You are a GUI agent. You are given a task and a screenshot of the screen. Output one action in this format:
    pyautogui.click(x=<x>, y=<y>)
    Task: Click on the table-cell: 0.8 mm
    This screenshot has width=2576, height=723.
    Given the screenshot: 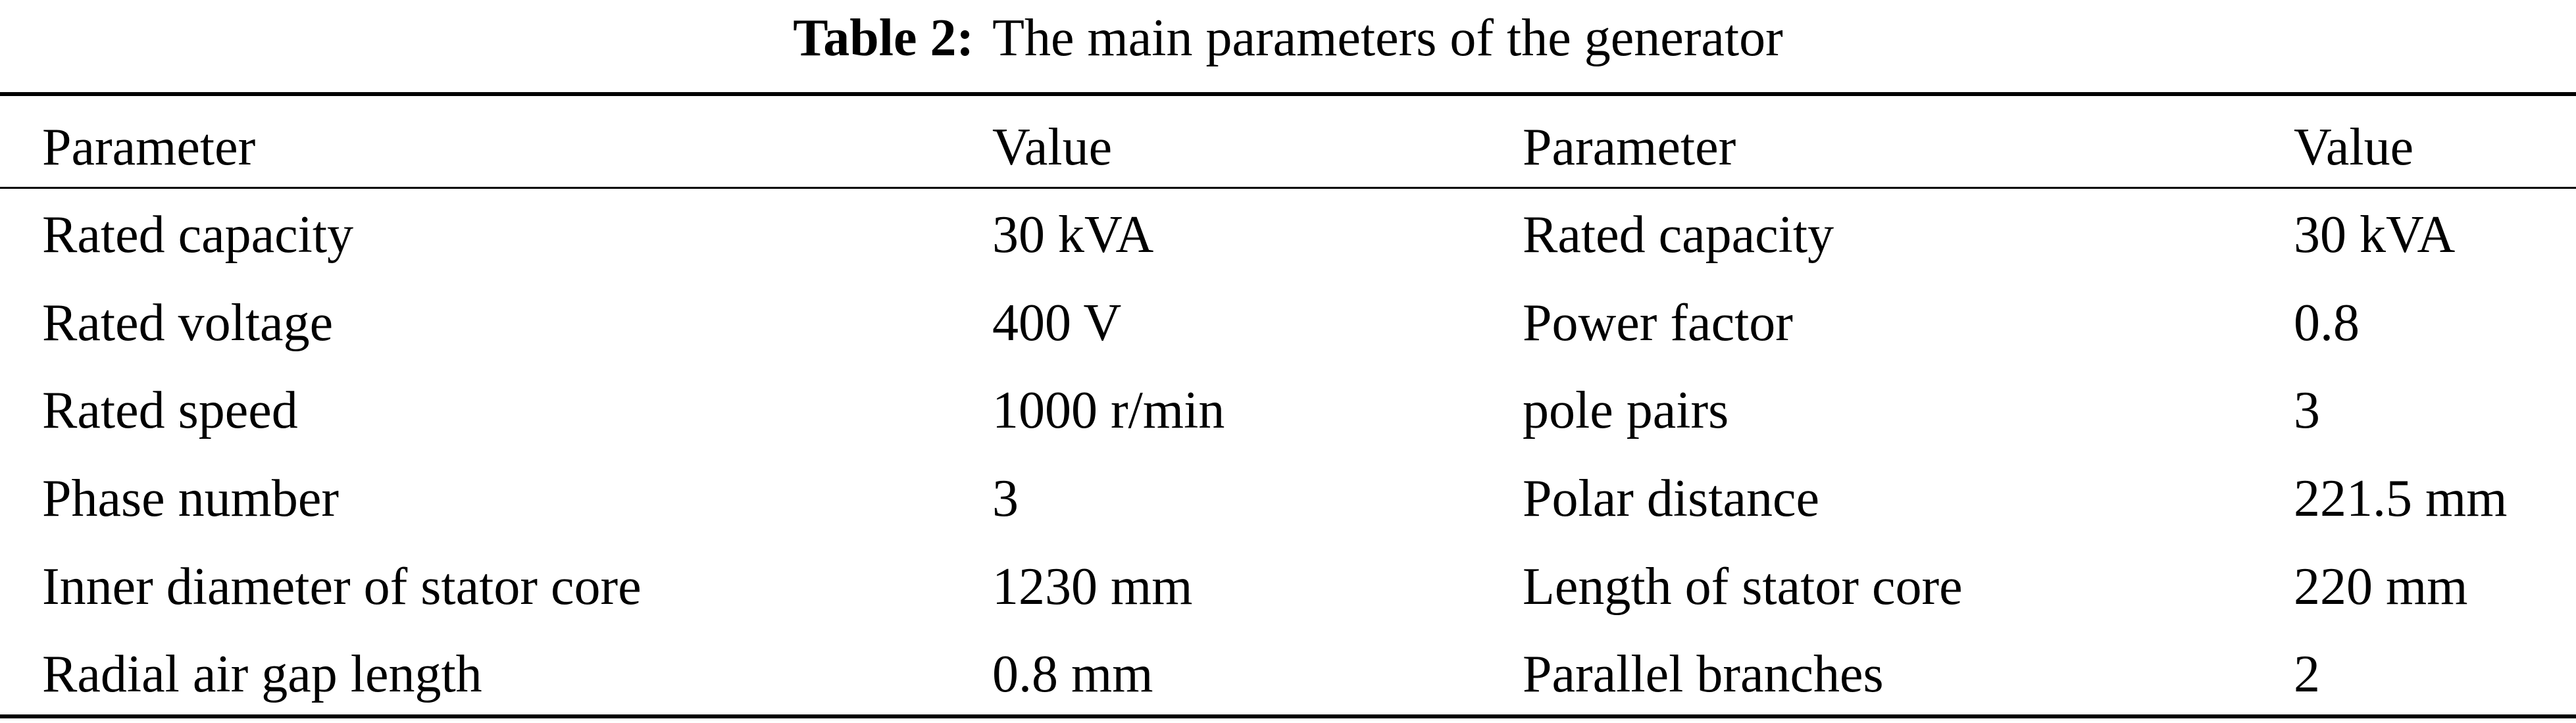 What is the action you would take?
    pyautogui.click(x=1072, y=674)
    